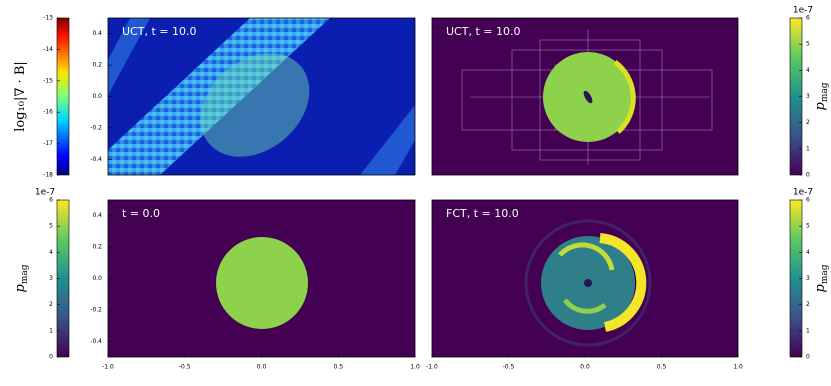  I want to click on panel-title: FCT, t = 10.0, so click(482, 213).